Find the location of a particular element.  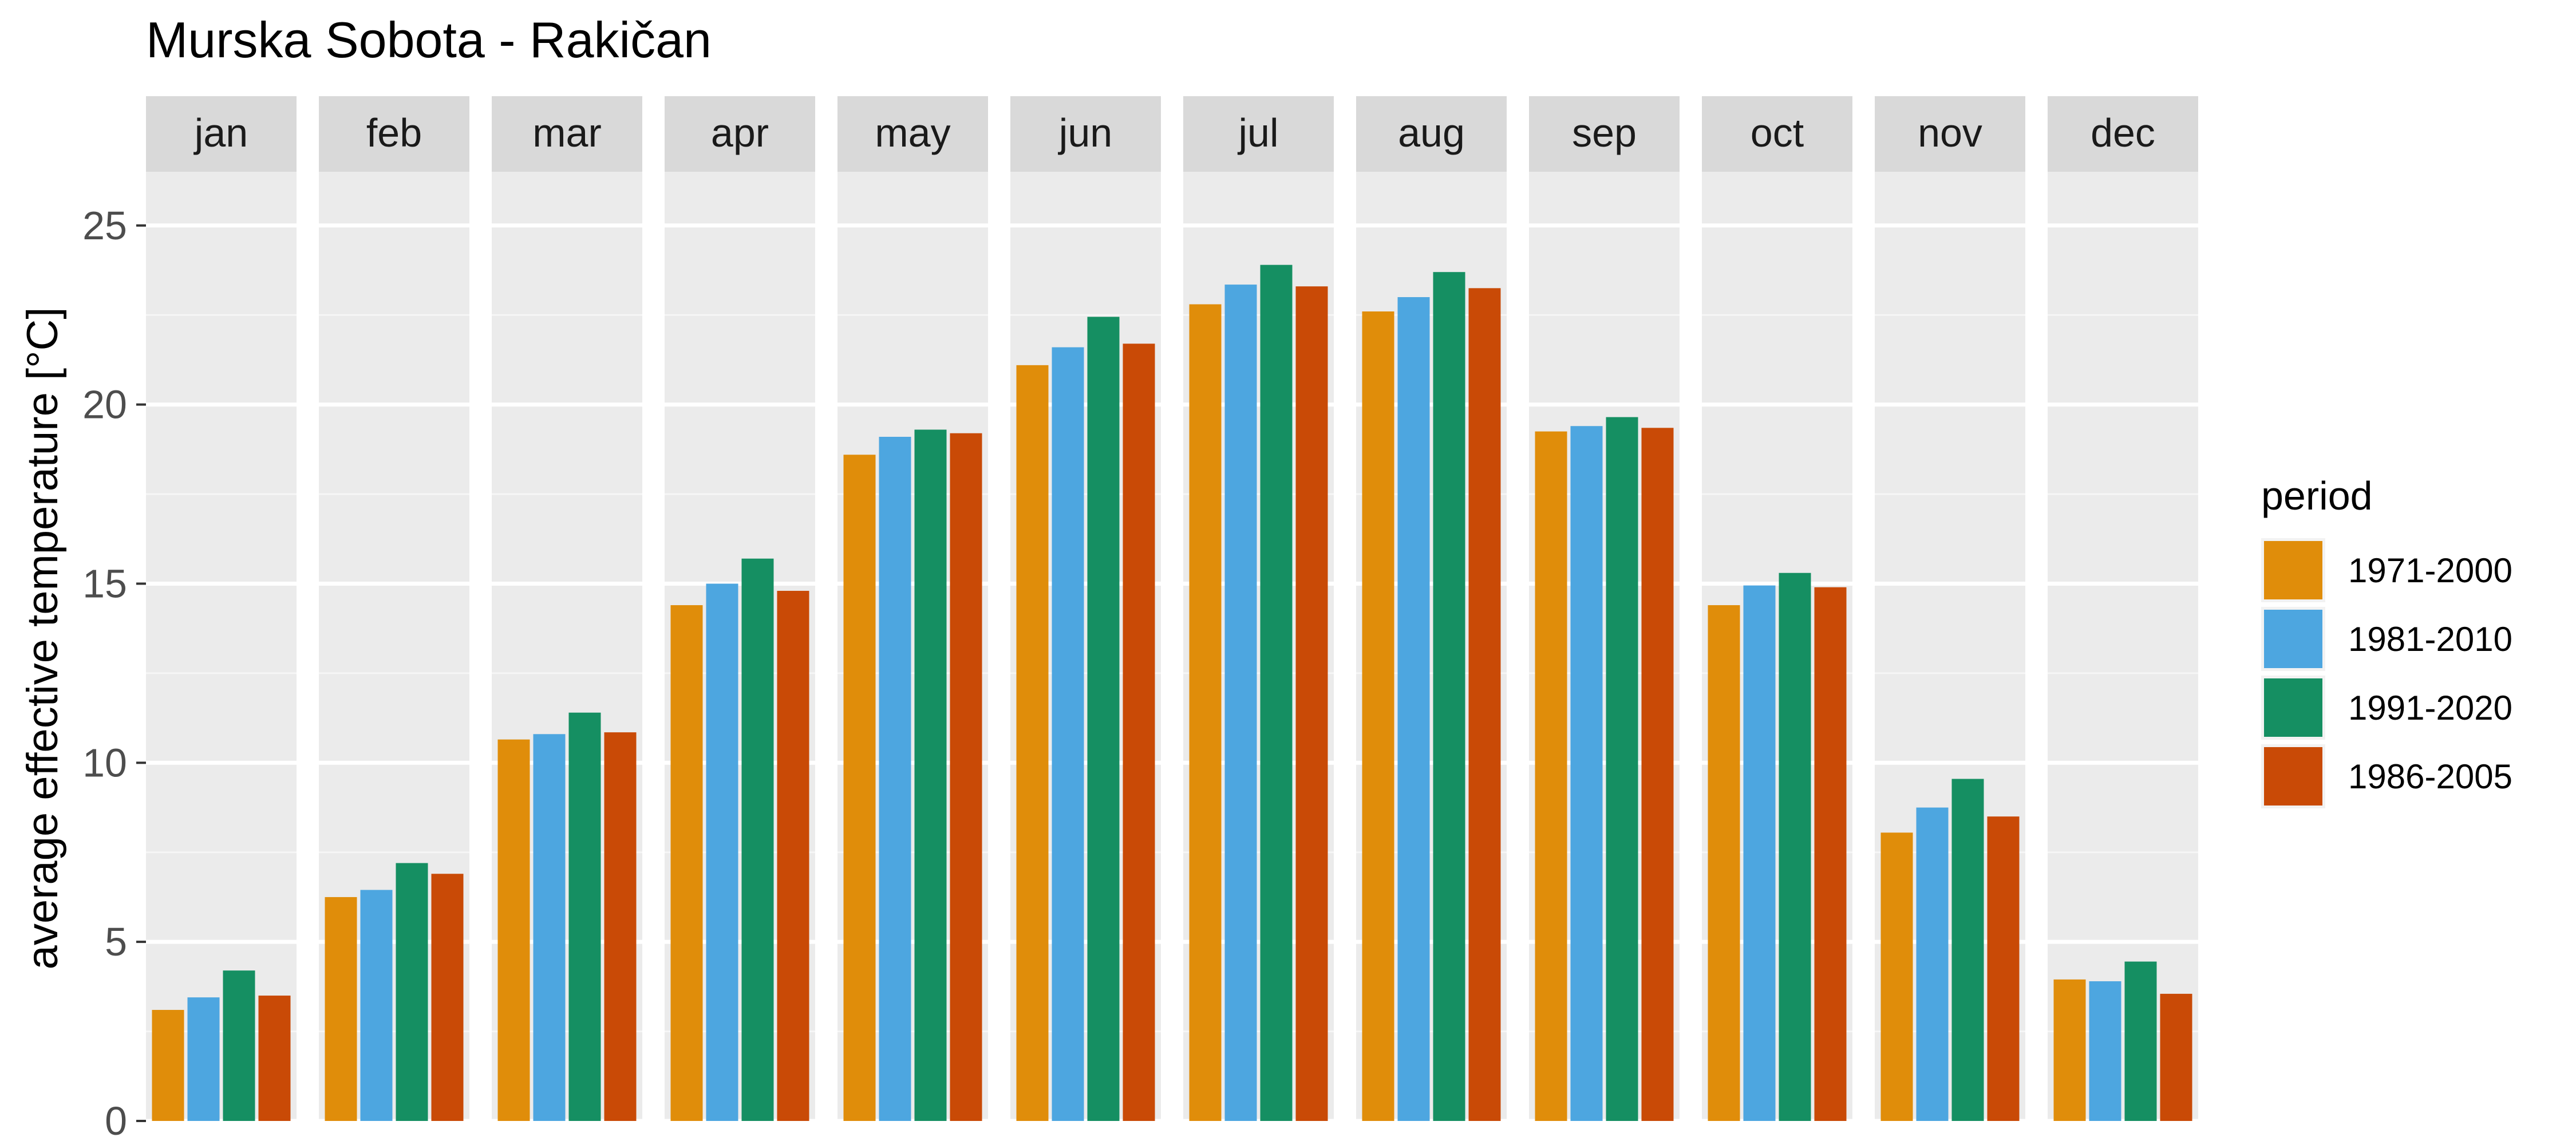

bar-apr-1986-2005 is located at coordinates (793, 856).